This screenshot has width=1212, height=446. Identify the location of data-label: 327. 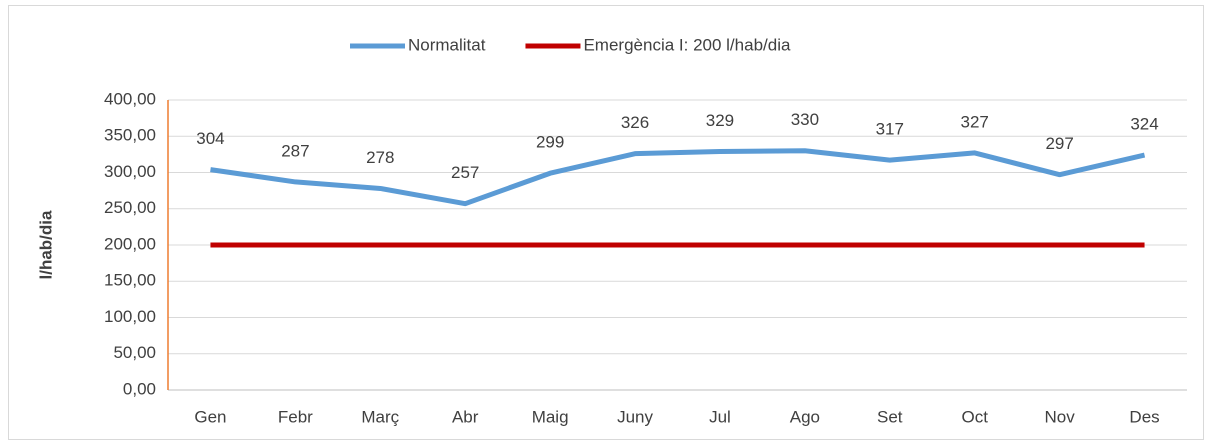
(975, 121).